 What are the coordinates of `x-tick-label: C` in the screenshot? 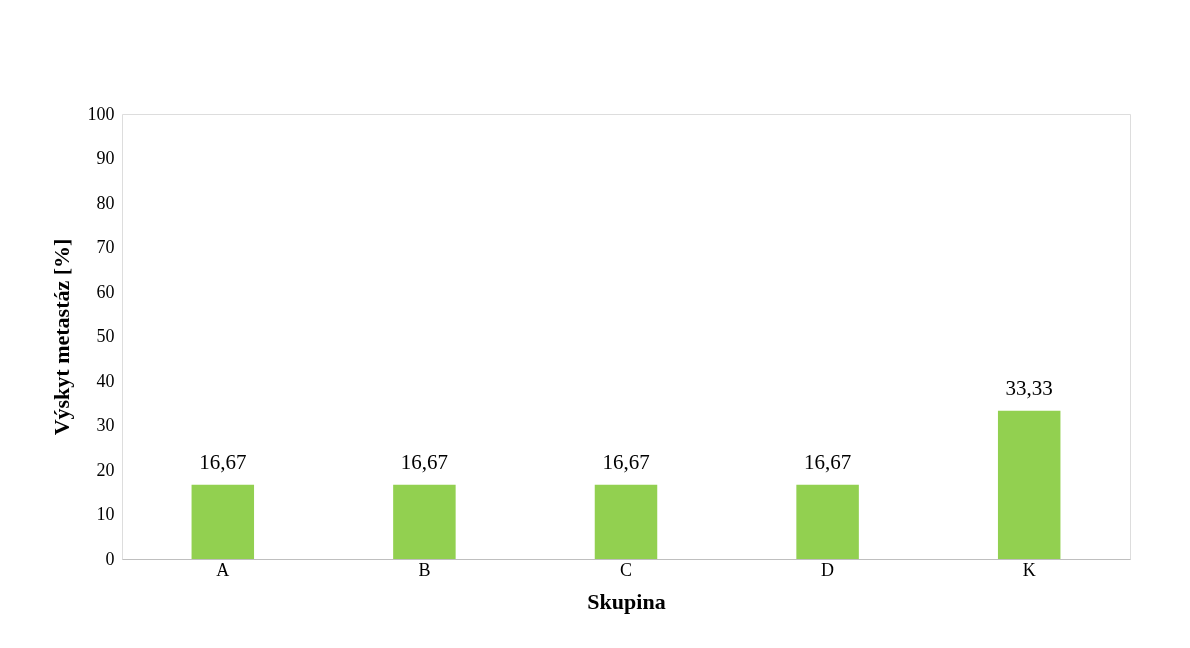 It's located at (626, 569).